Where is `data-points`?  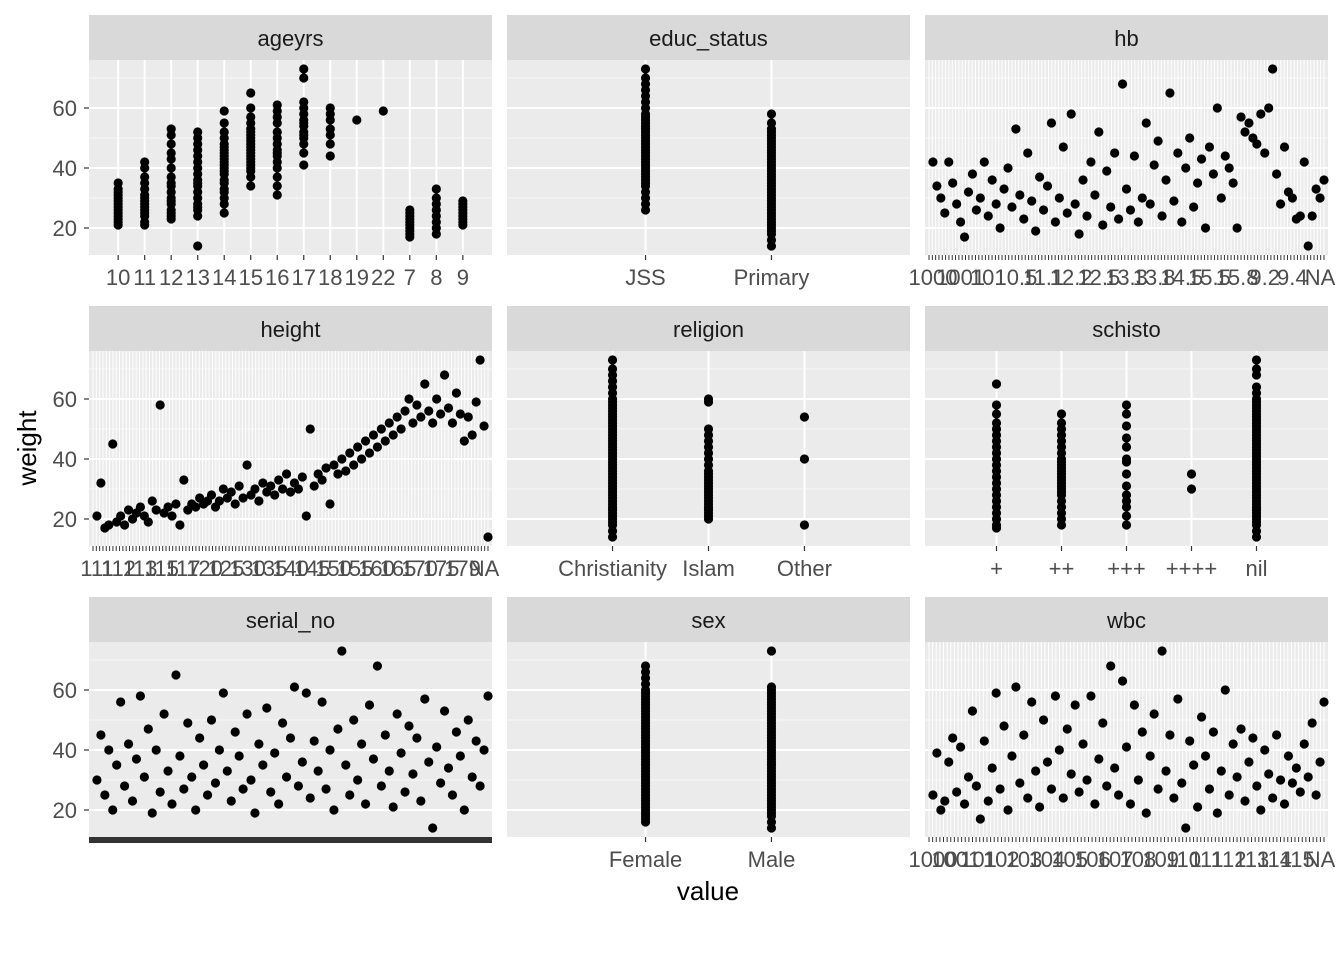
data-points is located at coordinates (708, 157).